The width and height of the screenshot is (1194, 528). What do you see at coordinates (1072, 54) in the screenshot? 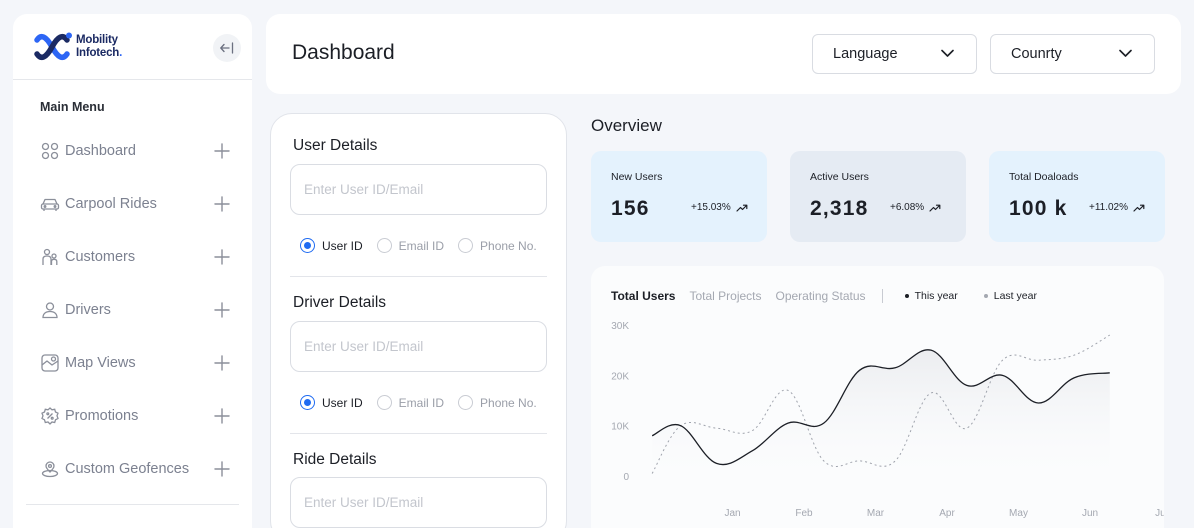
I see `country-dropdown: Counrty` at bounding box center [1072, 54].